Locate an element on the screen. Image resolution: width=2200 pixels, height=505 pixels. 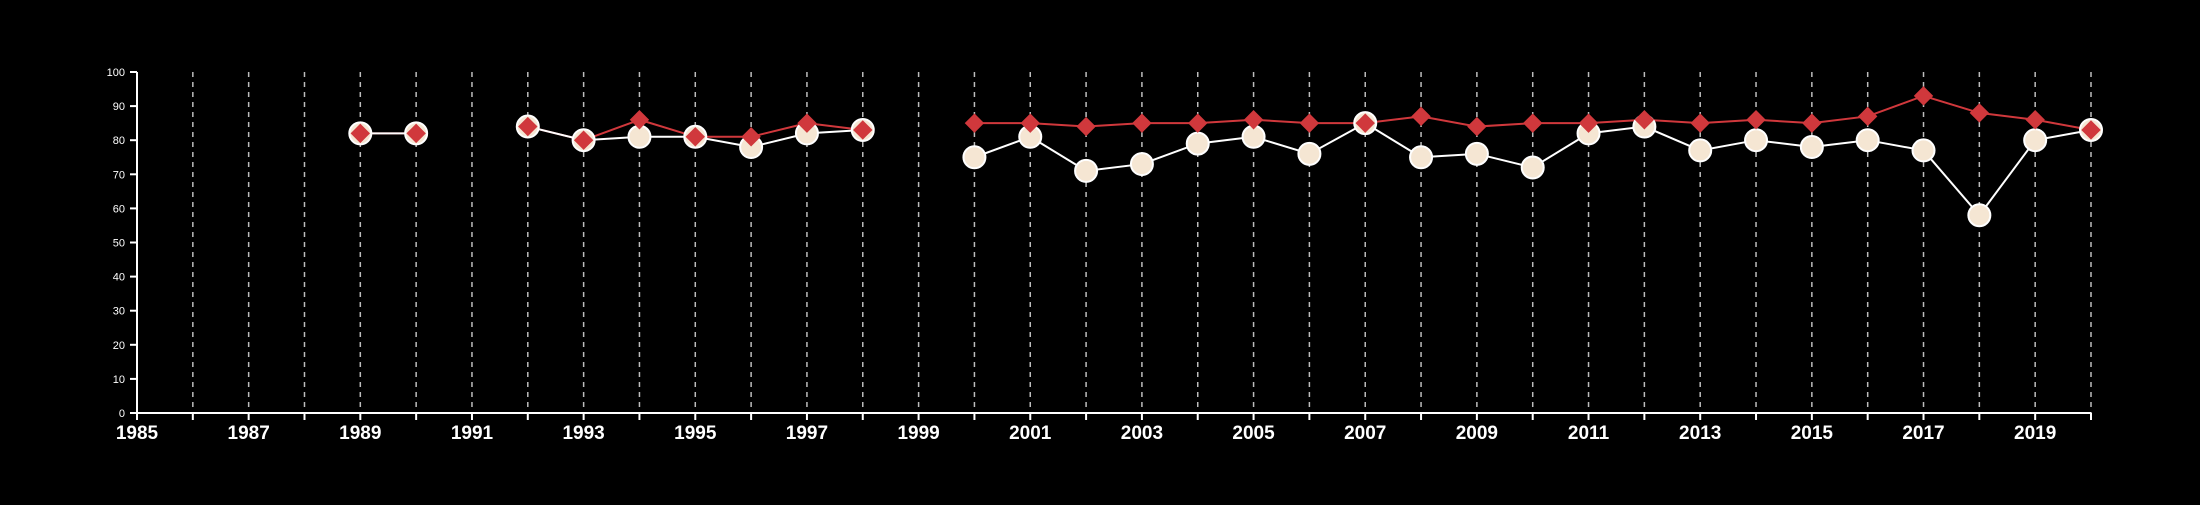
x-tick-label: 1985 is located at coordinates (137, 433).